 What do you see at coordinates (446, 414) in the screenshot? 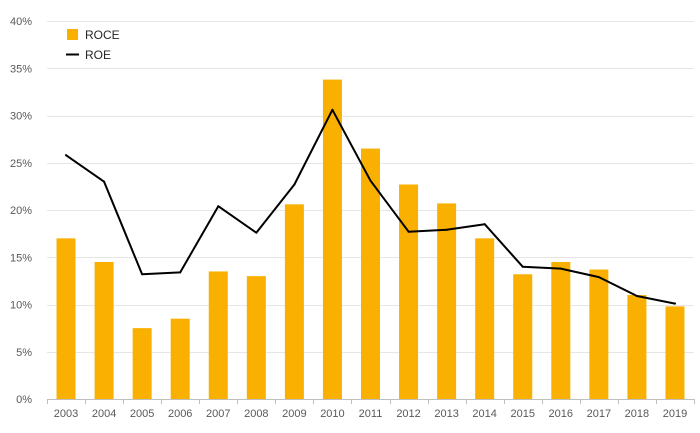
I see `x-tick-label: 2013` at bounding box center [446, 414].